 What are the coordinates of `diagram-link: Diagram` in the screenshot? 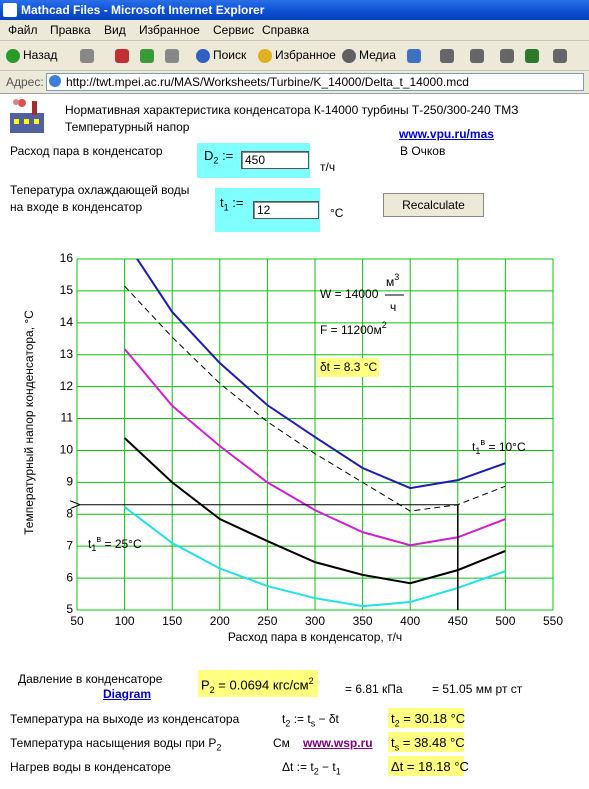 It's located at (127, 694).